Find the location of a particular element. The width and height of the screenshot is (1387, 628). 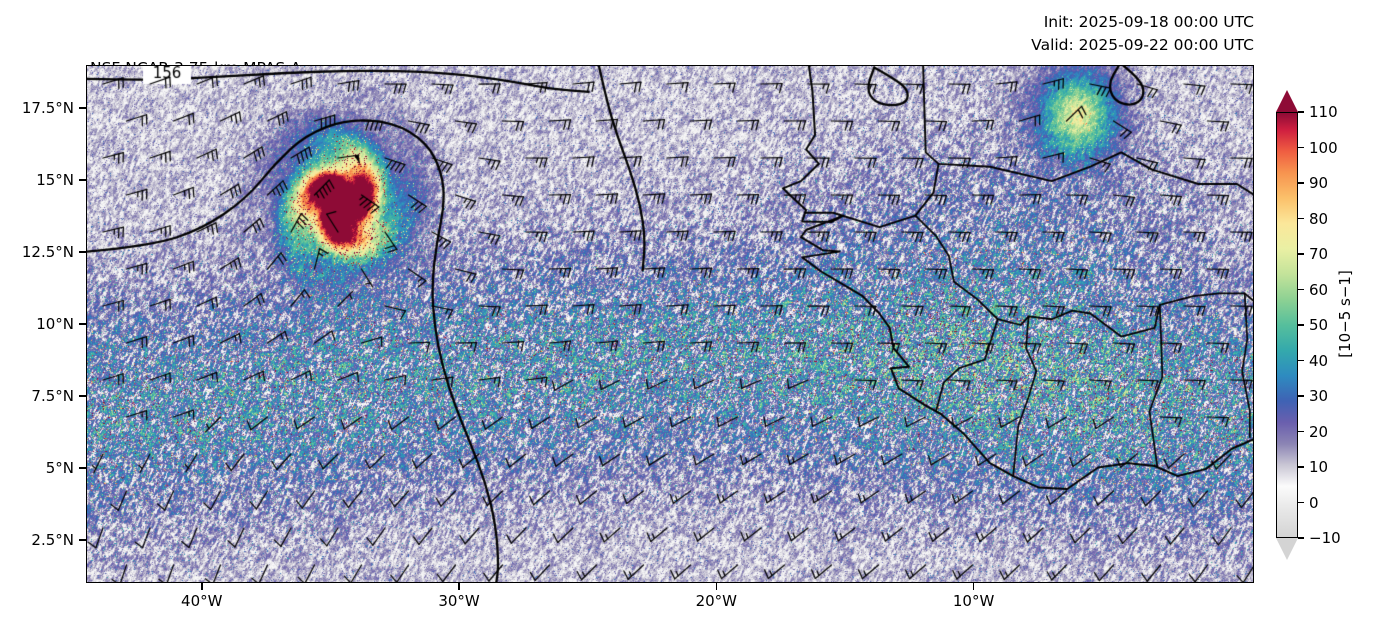

colorbar-tick-label: 10 is located at coordinates (1319, 467).